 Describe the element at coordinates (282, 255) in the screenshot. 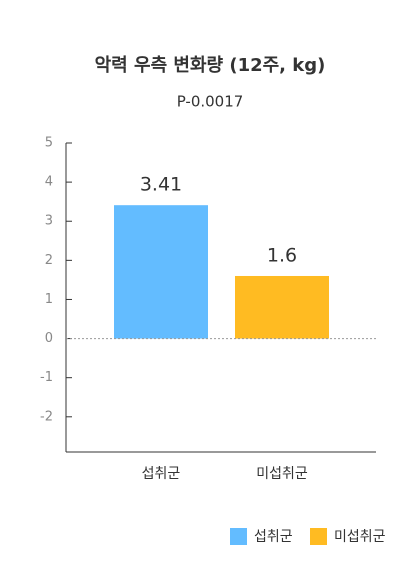

I see `data-label: 1.6` at that location.